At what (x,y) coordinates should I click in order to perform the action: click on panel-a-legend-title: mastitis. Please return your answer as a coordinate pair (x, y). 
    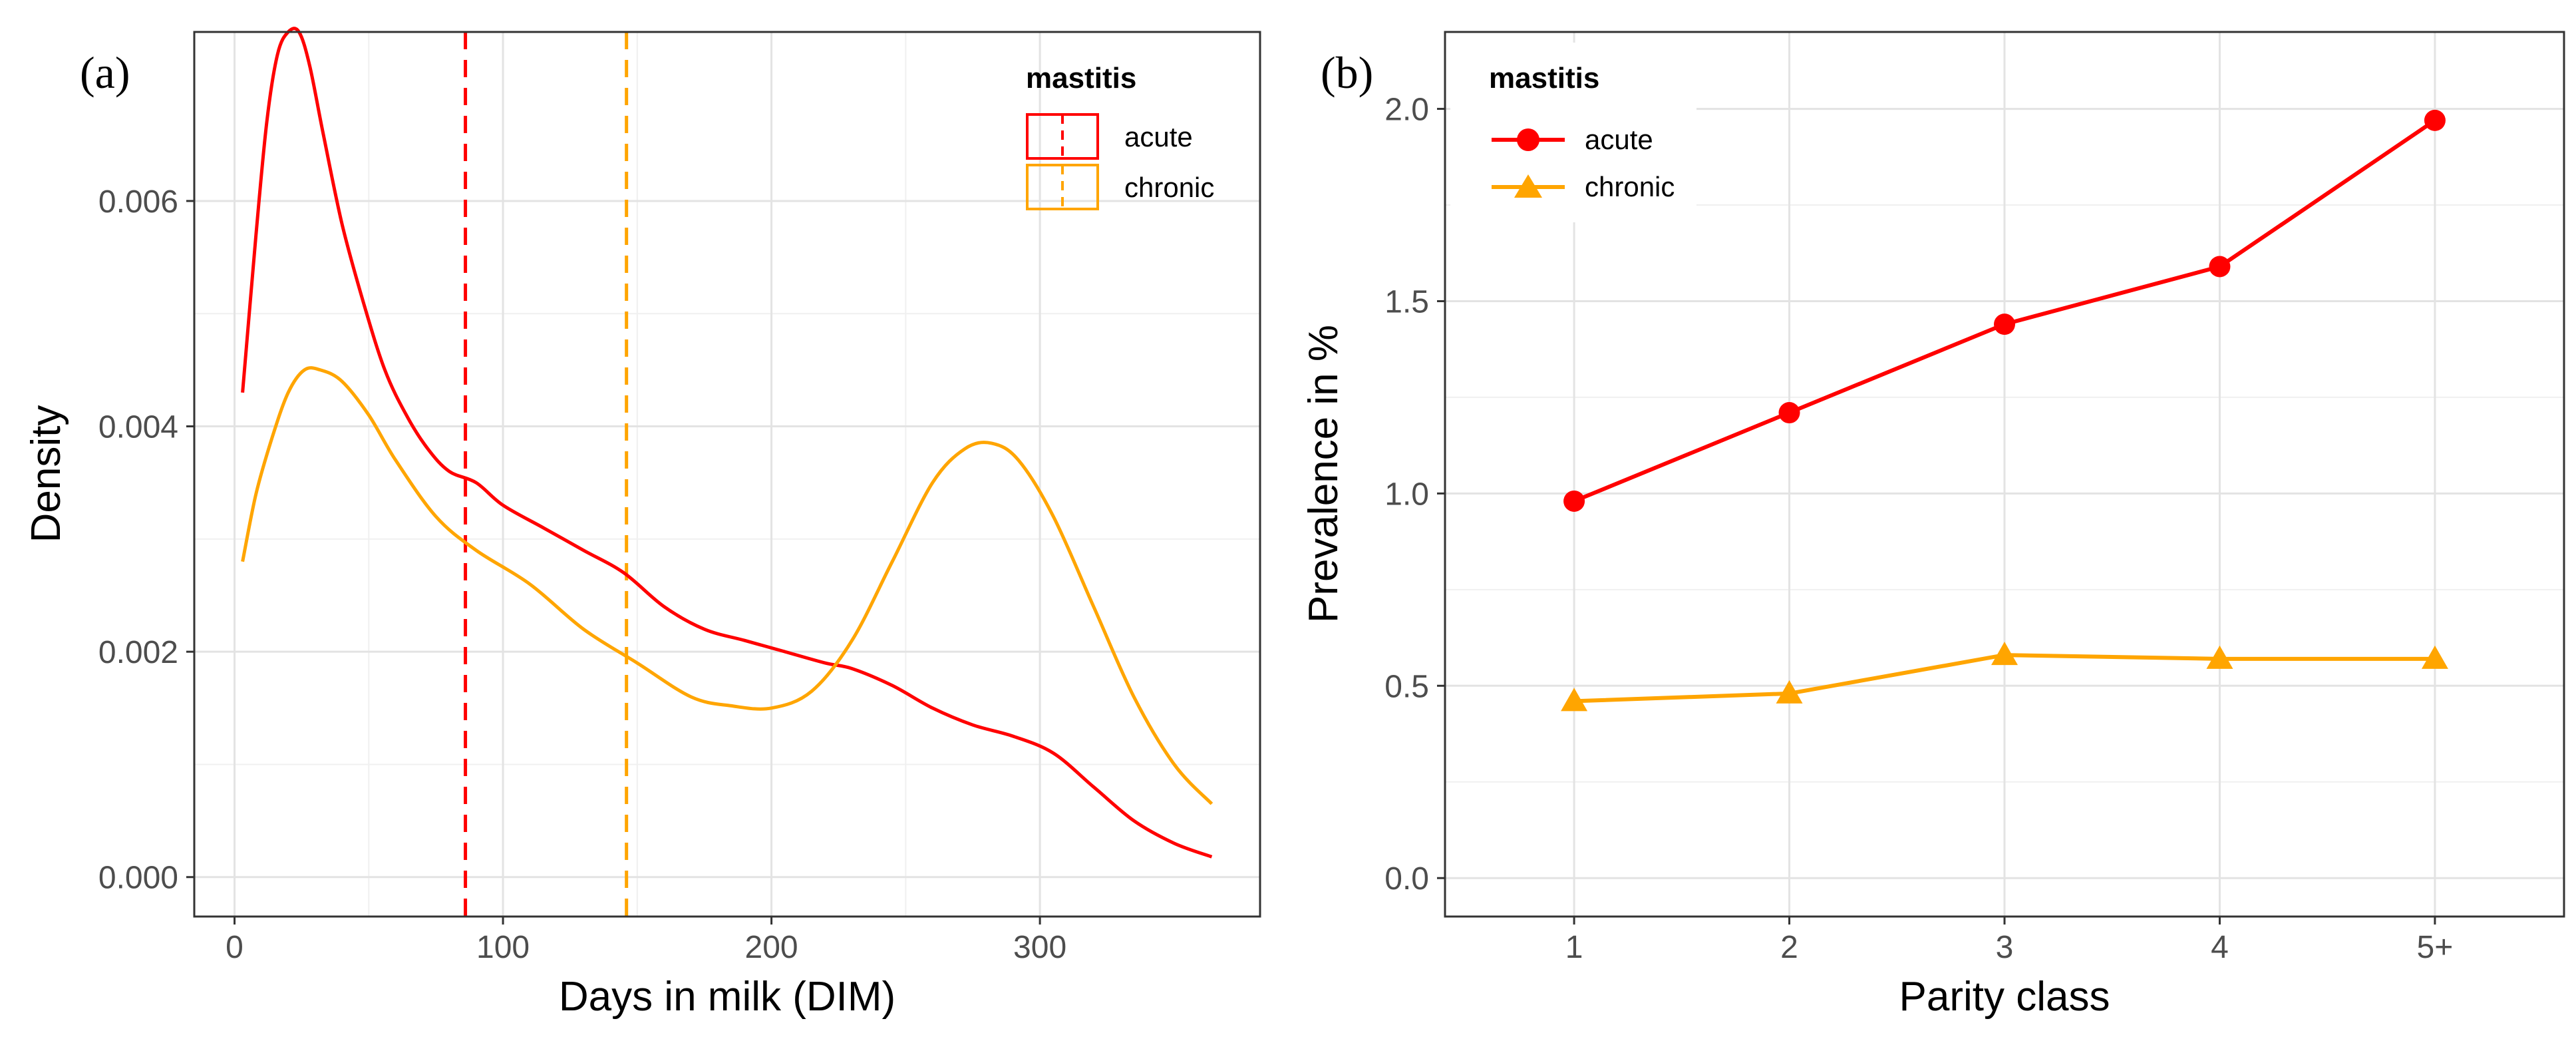
    Looking at the image, I should click on (1081, 78).